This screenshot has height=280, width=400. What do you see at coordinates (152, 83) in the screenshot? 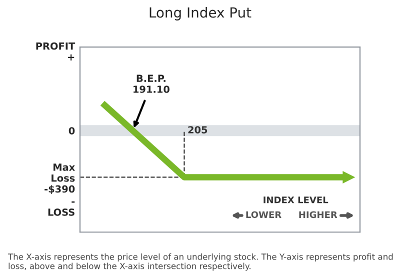
I see `annotation: B.E.P. 191.10` at bounding box center [152, 83].